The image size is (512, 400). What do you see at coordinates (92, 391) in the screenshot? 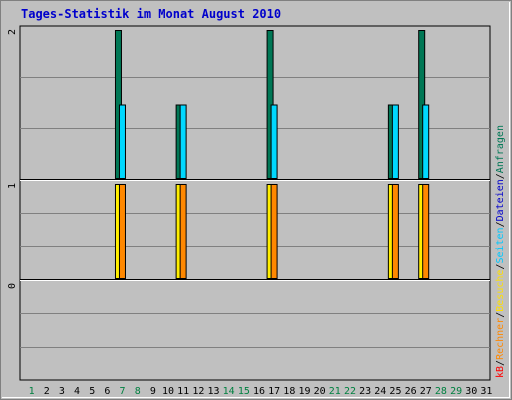
I see `x-tick-label: 5` at bounding box center [92, 391].